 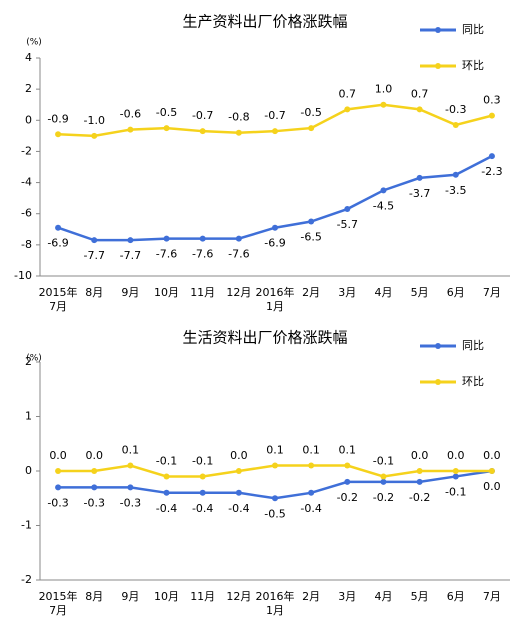 I want to click on value-label: -6.9, so click(x=57, y=243).